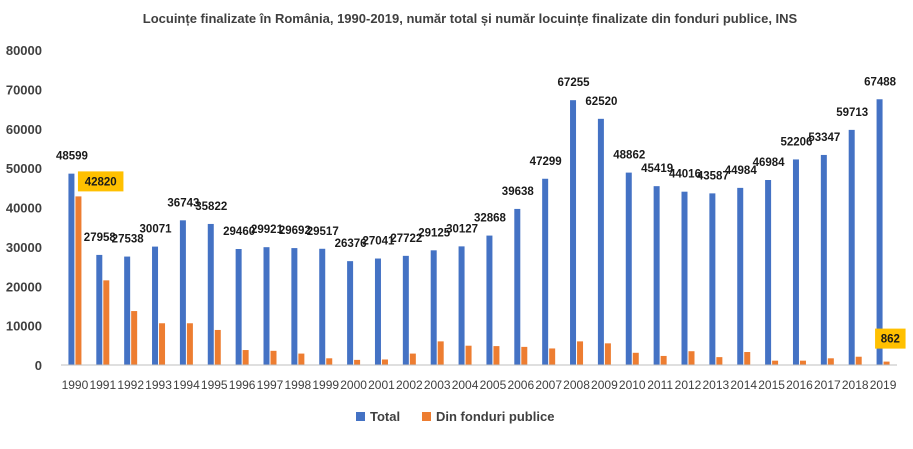  What do you see at coordinates (802, 362) in the screenshot?
I see `bar-public-2016` at bounding box center [802, 362].